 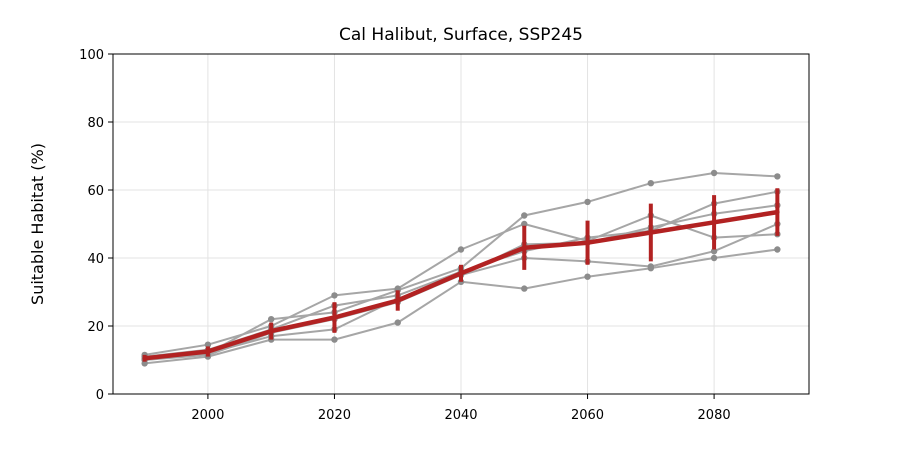 I want to click on y-tick-label: 100, so click(x=91, y=55).